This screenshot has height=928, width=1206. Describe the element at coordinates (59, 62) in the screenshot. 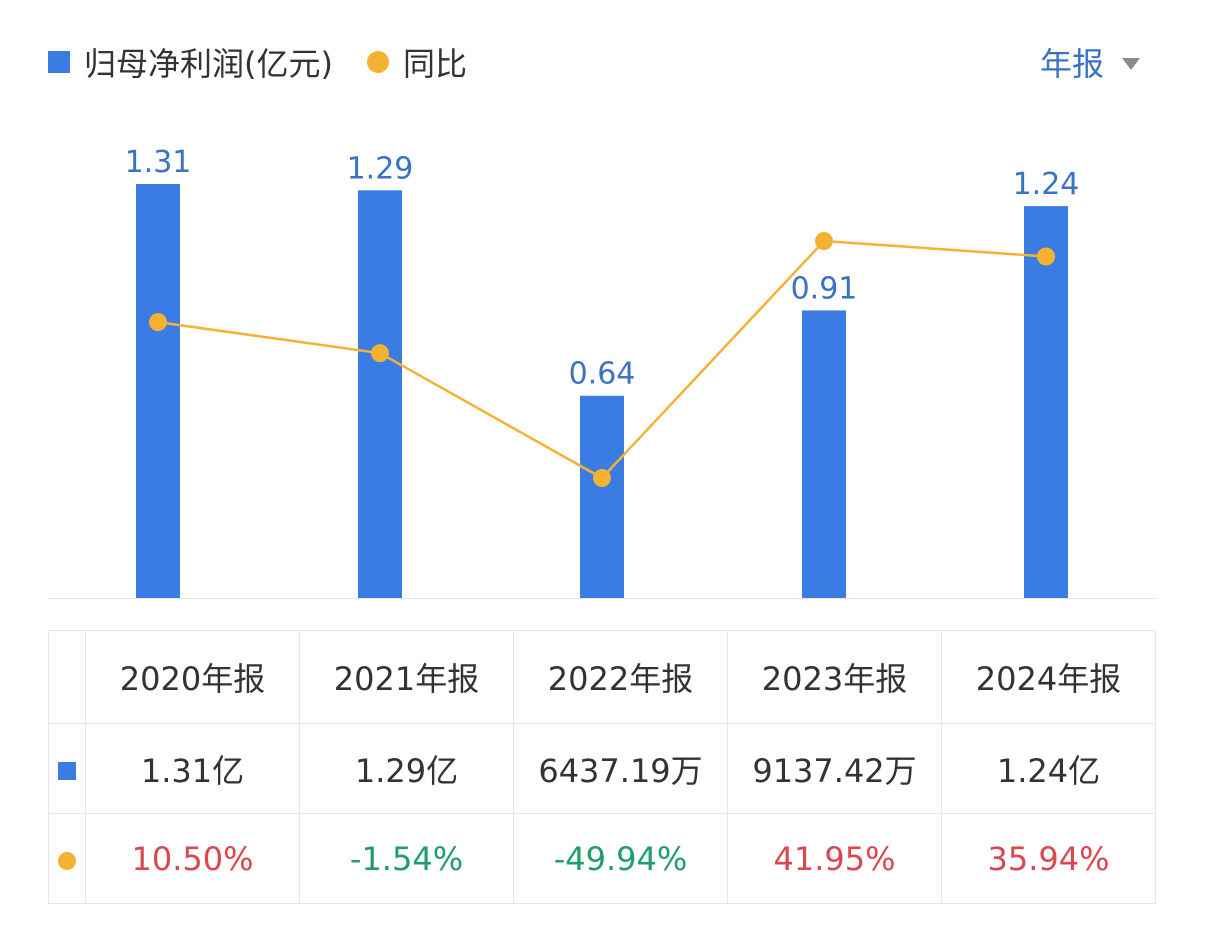

I see `bar-legend-swatch` at that location.